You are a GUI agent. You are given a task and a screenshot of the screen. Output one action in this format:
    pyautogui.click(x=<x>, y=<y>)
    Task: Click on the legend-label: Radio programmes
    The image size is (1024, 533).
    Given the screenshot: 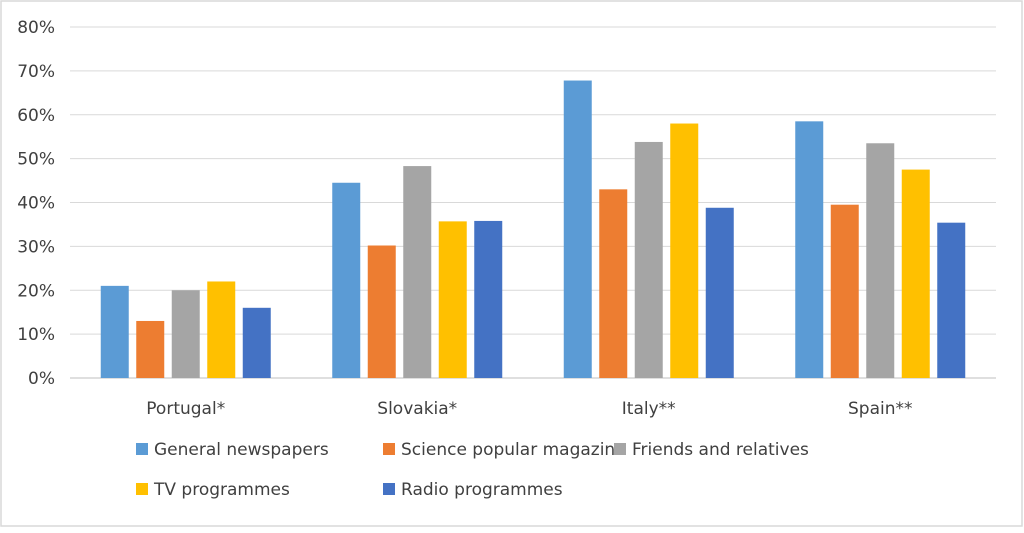 What is the action you would take?
    pyautogui.click(x=482, y=490)
    